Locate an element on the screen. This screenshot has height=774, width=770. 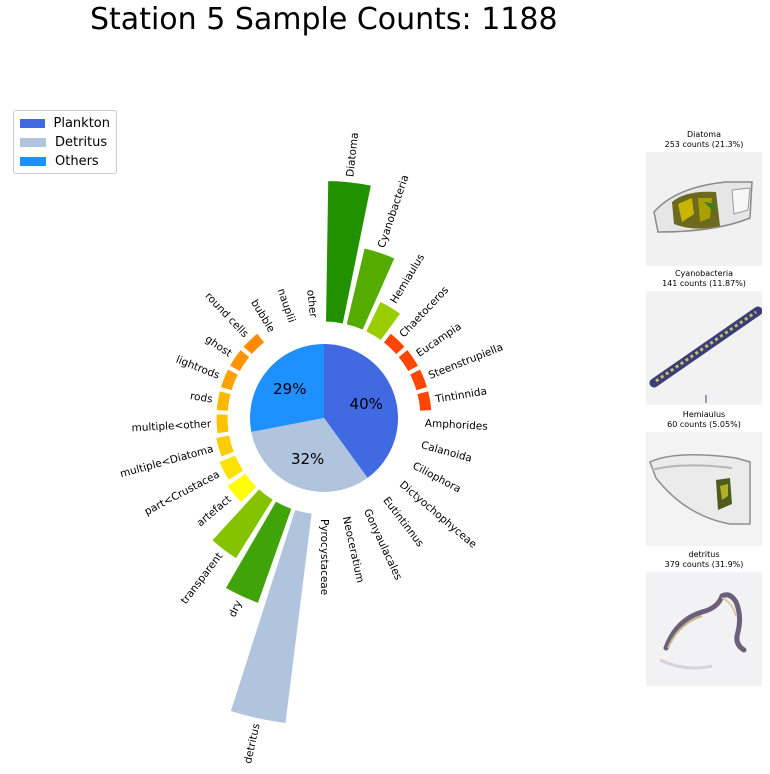
hemiaulus-specimen-image is located at coordinates (704, 489).